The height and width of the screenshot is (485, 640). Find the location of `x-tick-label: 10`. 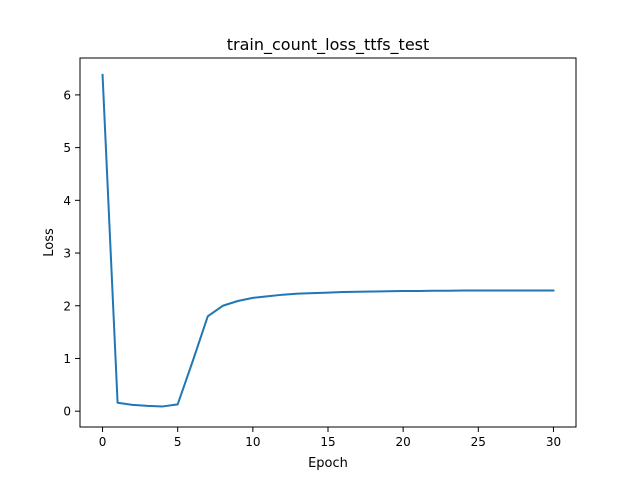

x-tick-label: 10 is located at coordinates (252, 442).